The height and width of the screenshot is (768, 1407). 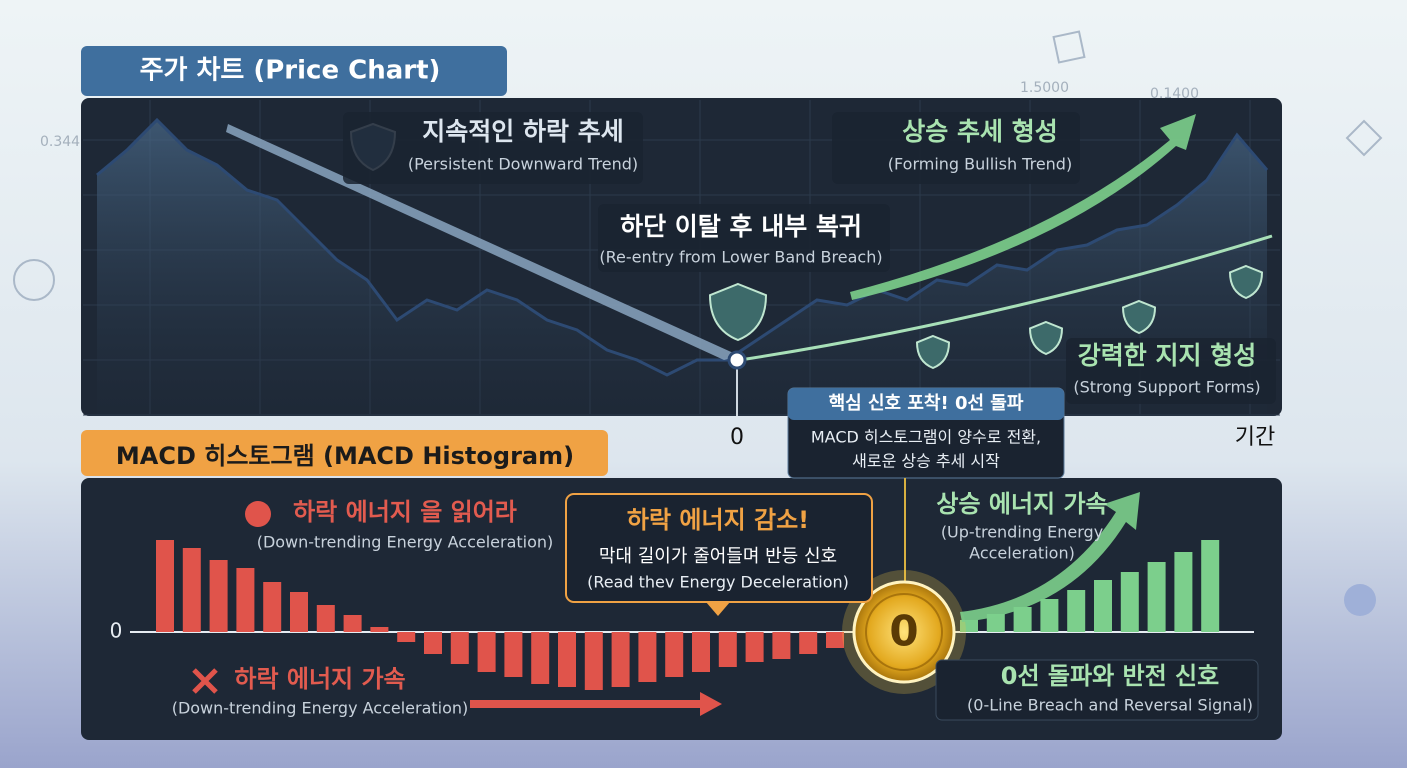 I want to click on annotation-text: Acceleration), so click(x=1022, y=553).